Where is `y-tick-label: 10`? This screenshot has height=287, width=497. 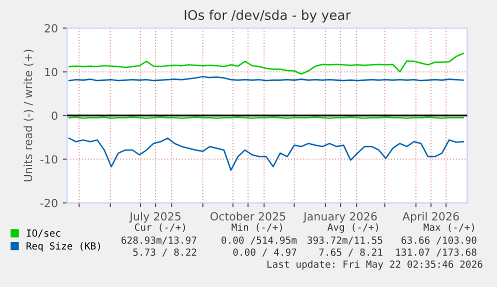
y-tick-label: 10 is located at coordinates (51, 72).